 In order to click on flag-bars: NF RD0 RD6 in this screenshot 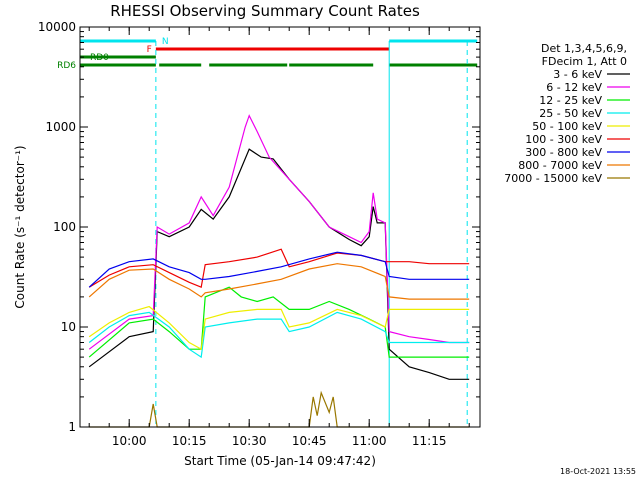, I will do `click(267, 54)`.